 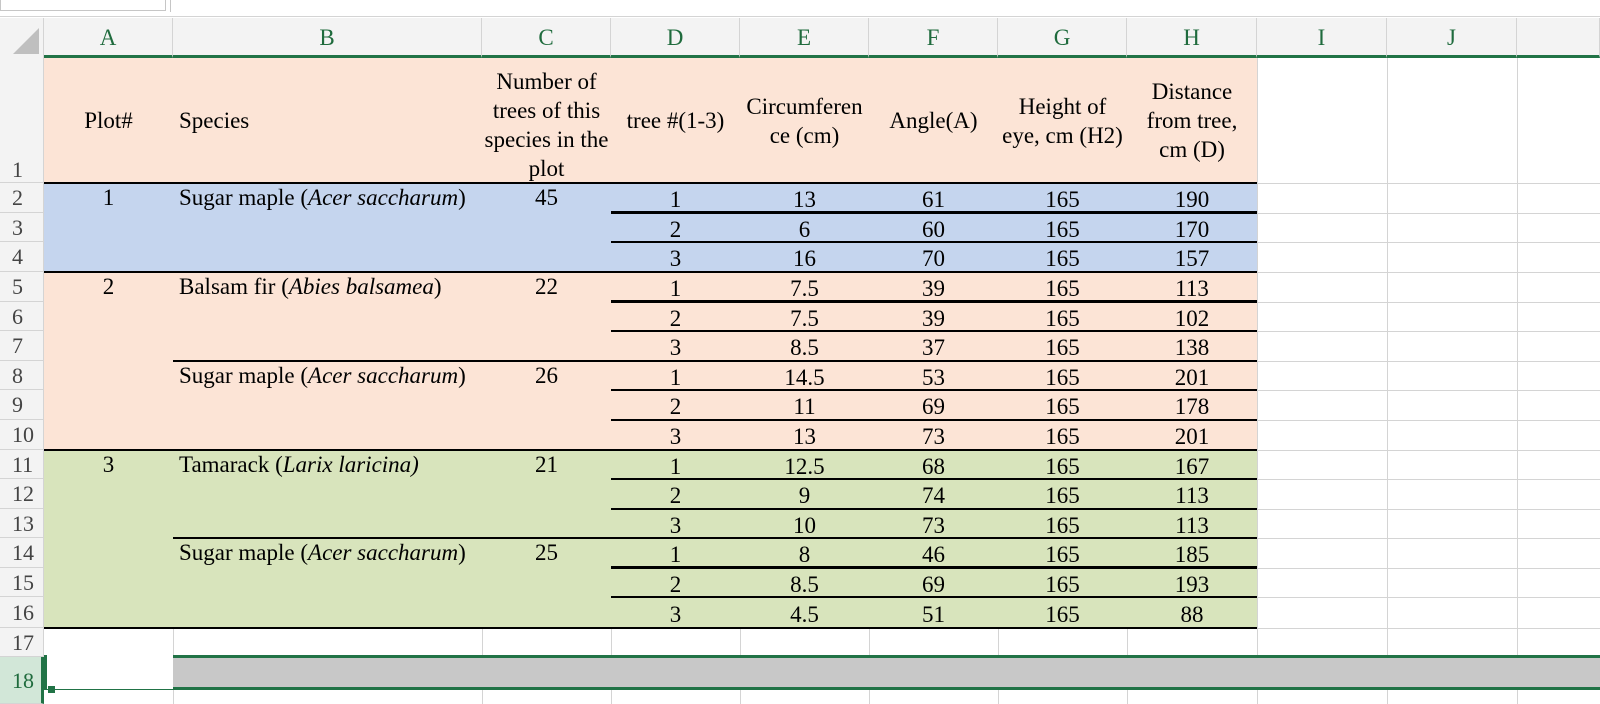 I want to click on row-header-18: 18, so click(x=22, y=680).